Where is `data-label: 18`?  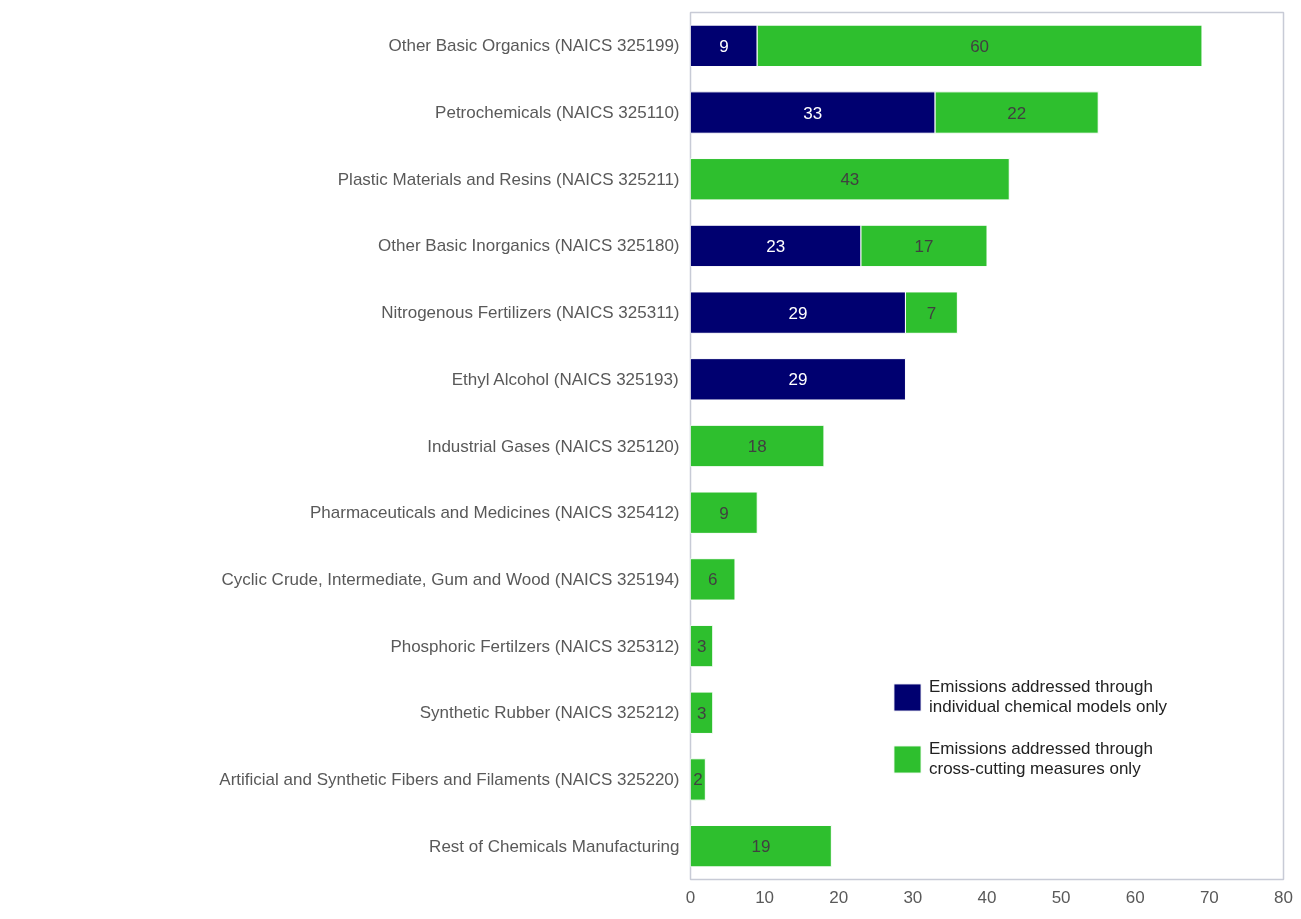 data-label: 18 is located at coordinates (757, 446).